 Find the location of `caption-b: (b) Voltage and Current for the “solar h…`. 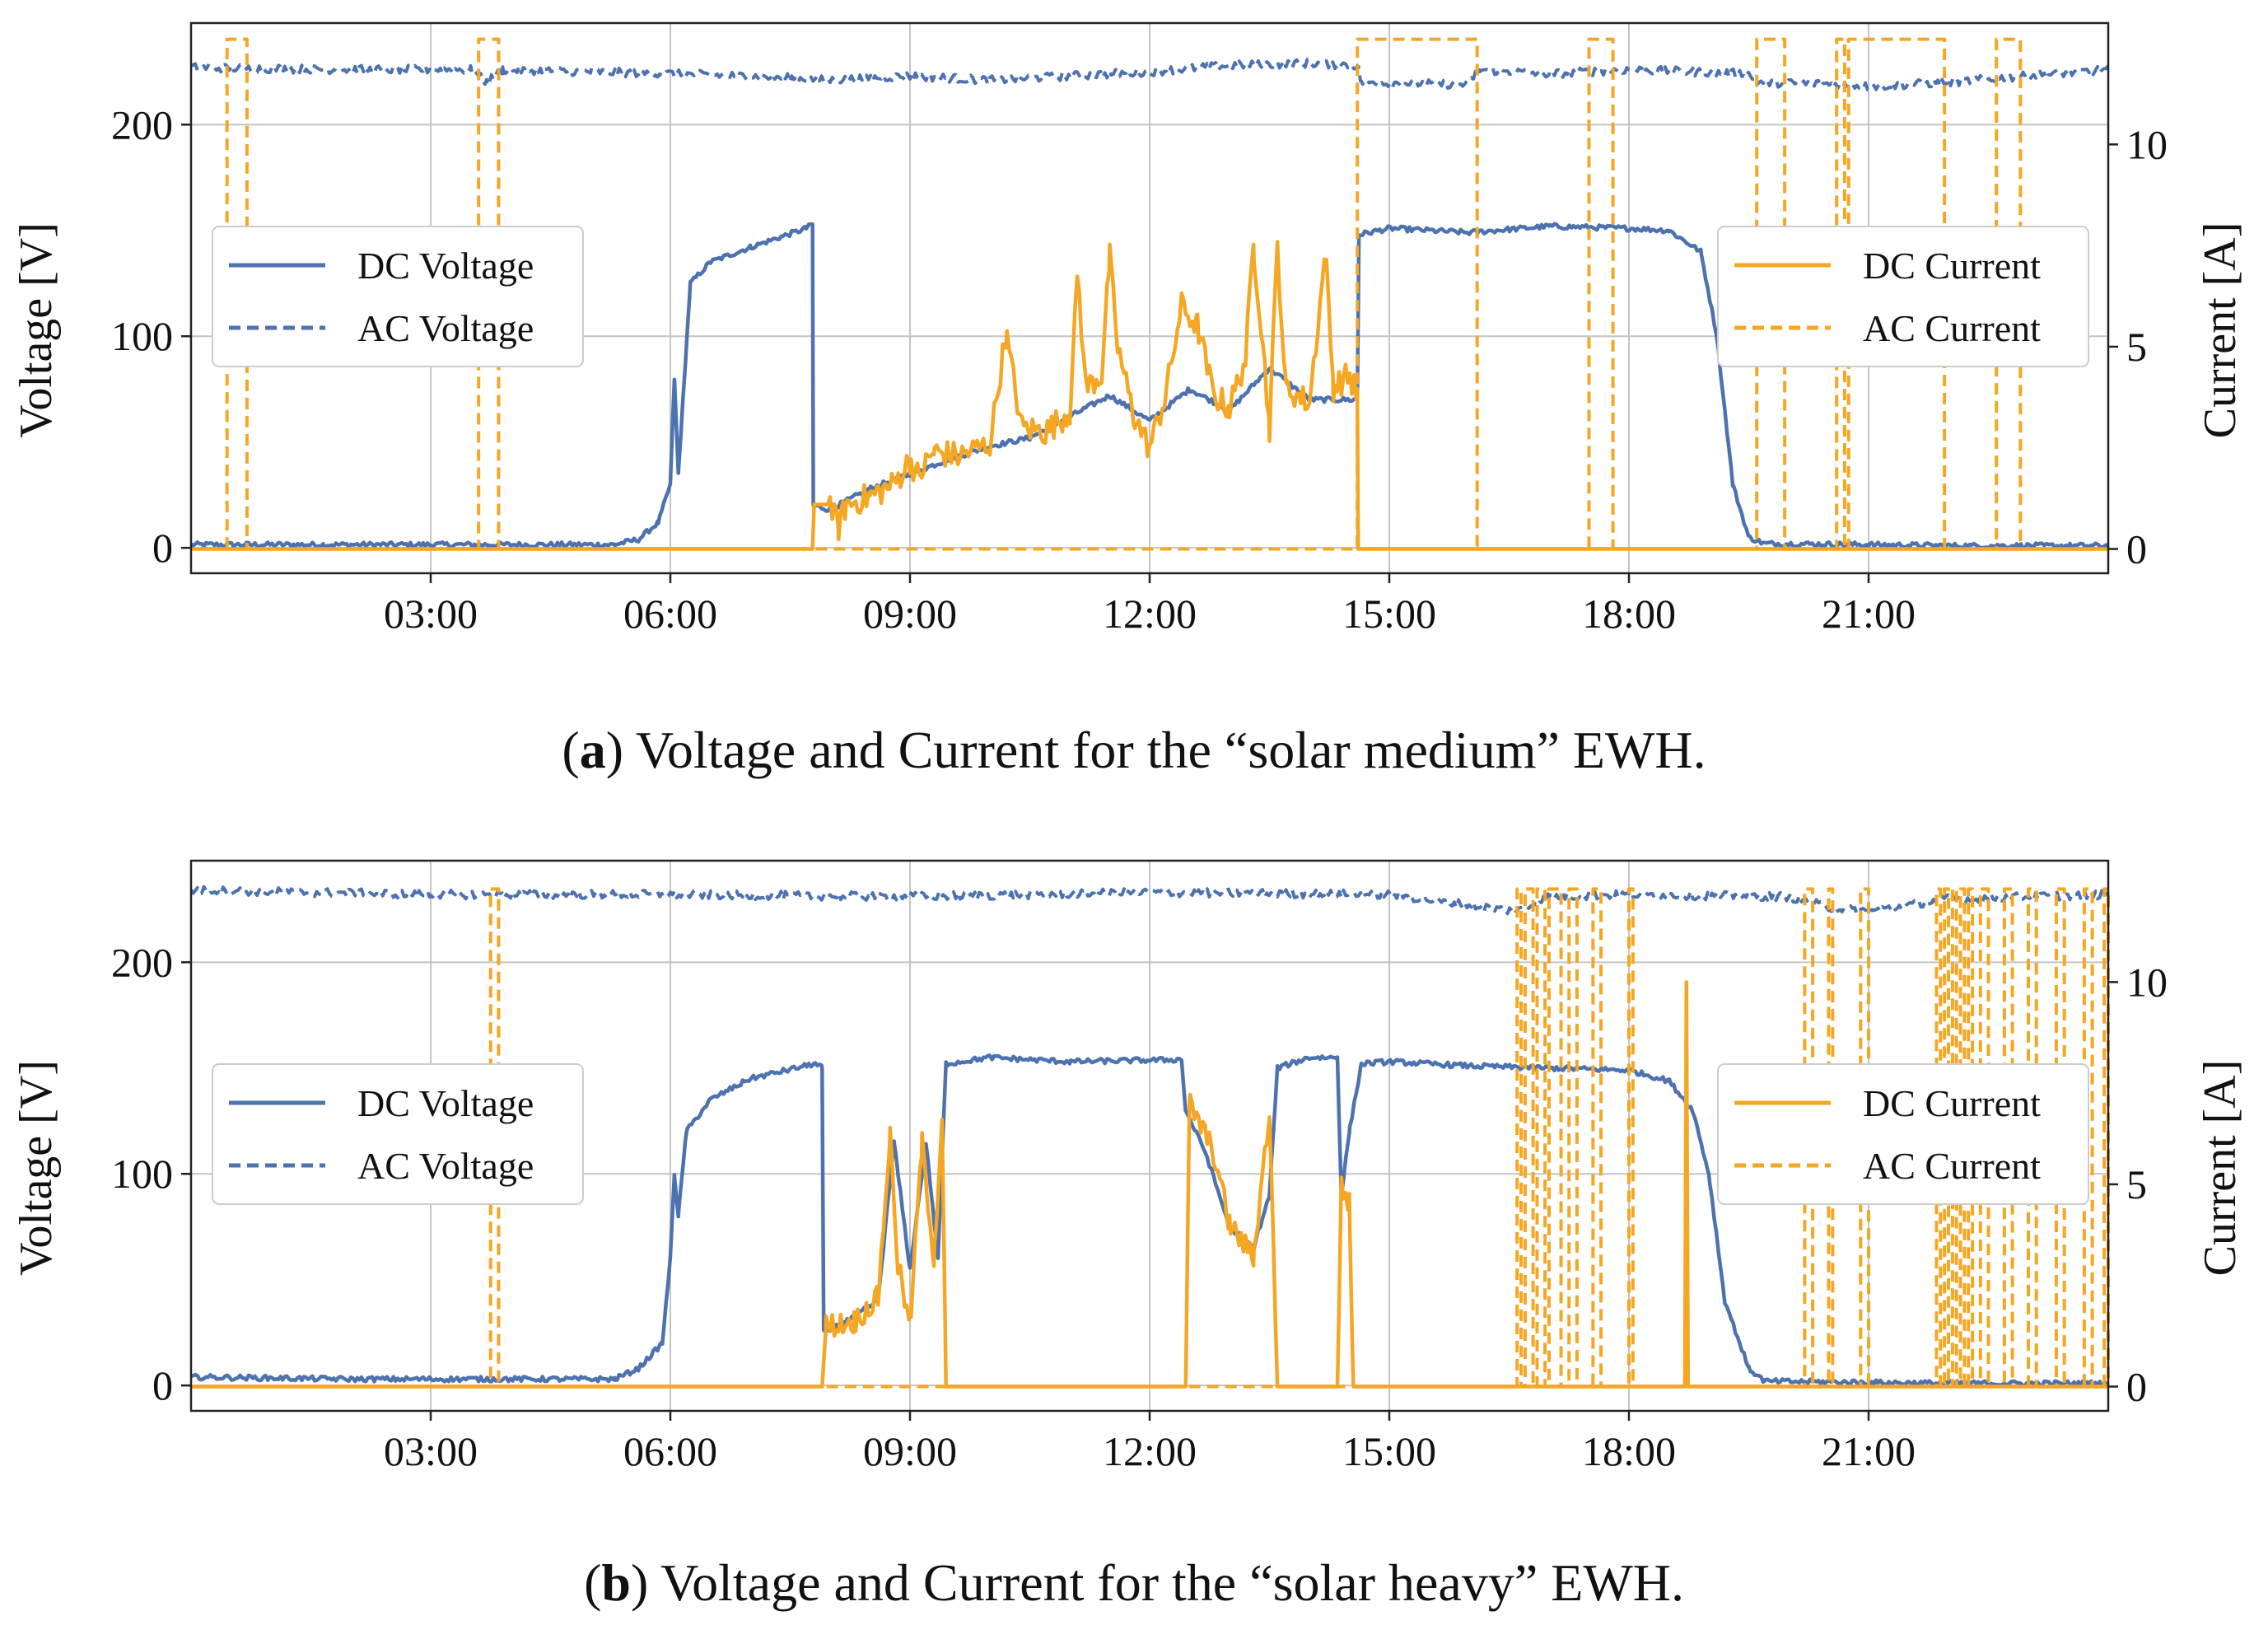

caption-b: (b) Voltage and Current for the “solar h… is located at coordinates (1134, 1582).